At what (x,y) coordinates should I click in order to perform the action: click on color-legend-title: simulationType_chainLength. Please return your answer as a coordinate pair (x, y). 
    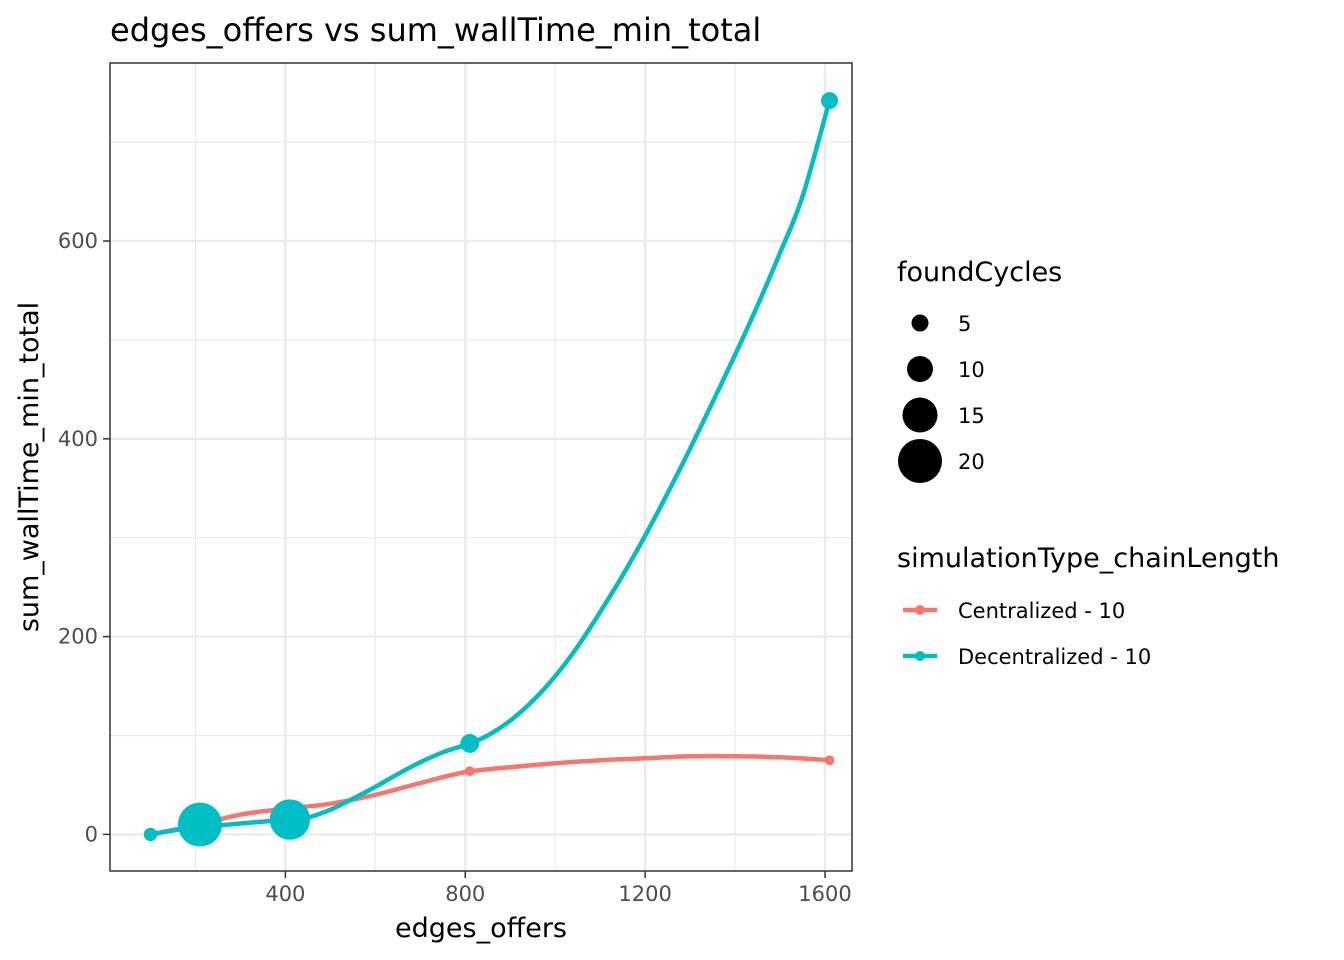
    Looking at the image, I should click on (1088, 558).